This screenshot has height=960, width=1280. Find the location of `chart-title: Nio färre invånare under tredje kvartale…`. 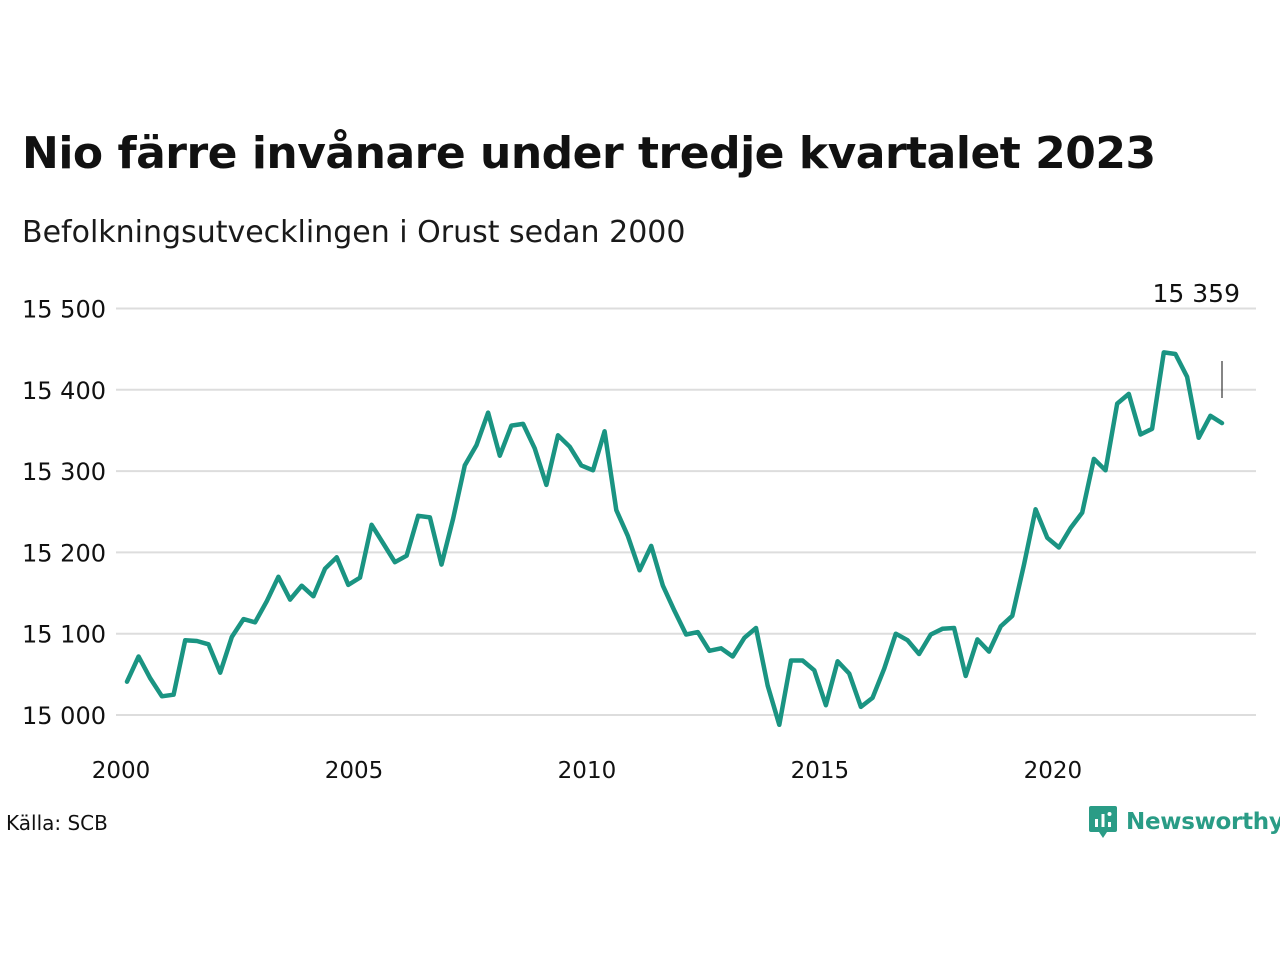

chart-title: Nio färre invånare under tredje kvartale… is located at coordinates (589, 153).